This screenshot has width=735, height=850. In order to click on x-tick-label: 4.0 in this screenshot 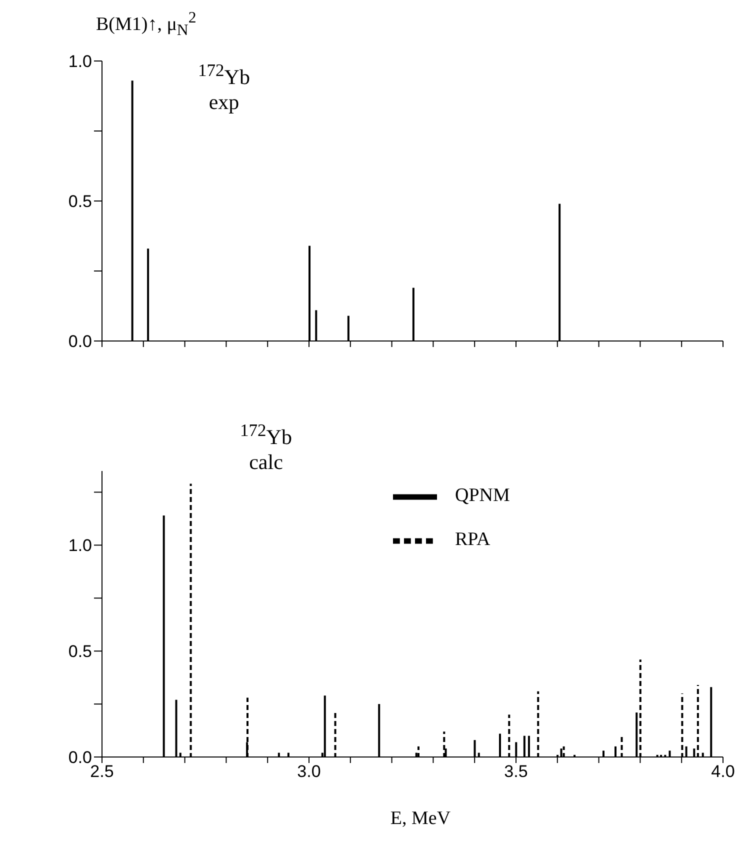, I will do `click(723, 772)`.